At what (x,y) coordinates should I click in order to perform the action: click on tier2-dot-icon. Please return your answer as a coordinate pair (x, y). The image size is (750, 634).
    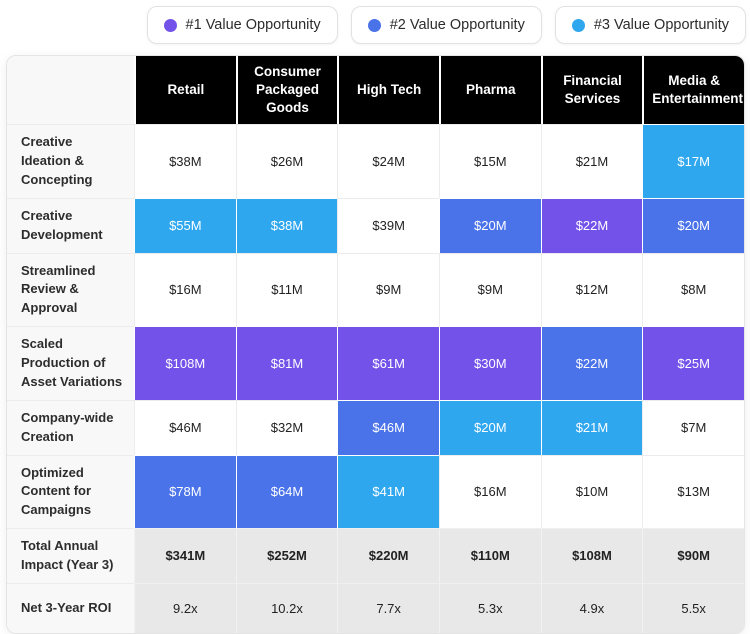
    Looking at the image, I should click on (374, 25).